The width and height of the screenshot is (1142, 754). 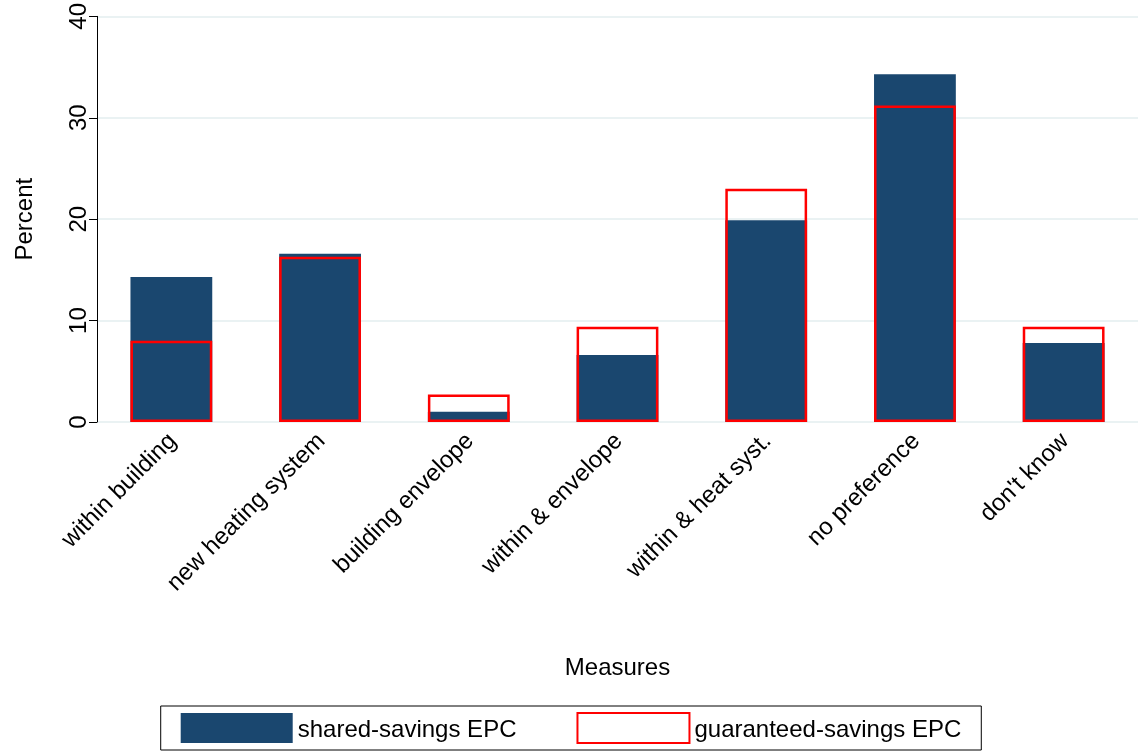 What do you see at coordinates (617, 666) in the screenshot?
I see `x-axis-title: Measures` at bounding box center [617, 666].